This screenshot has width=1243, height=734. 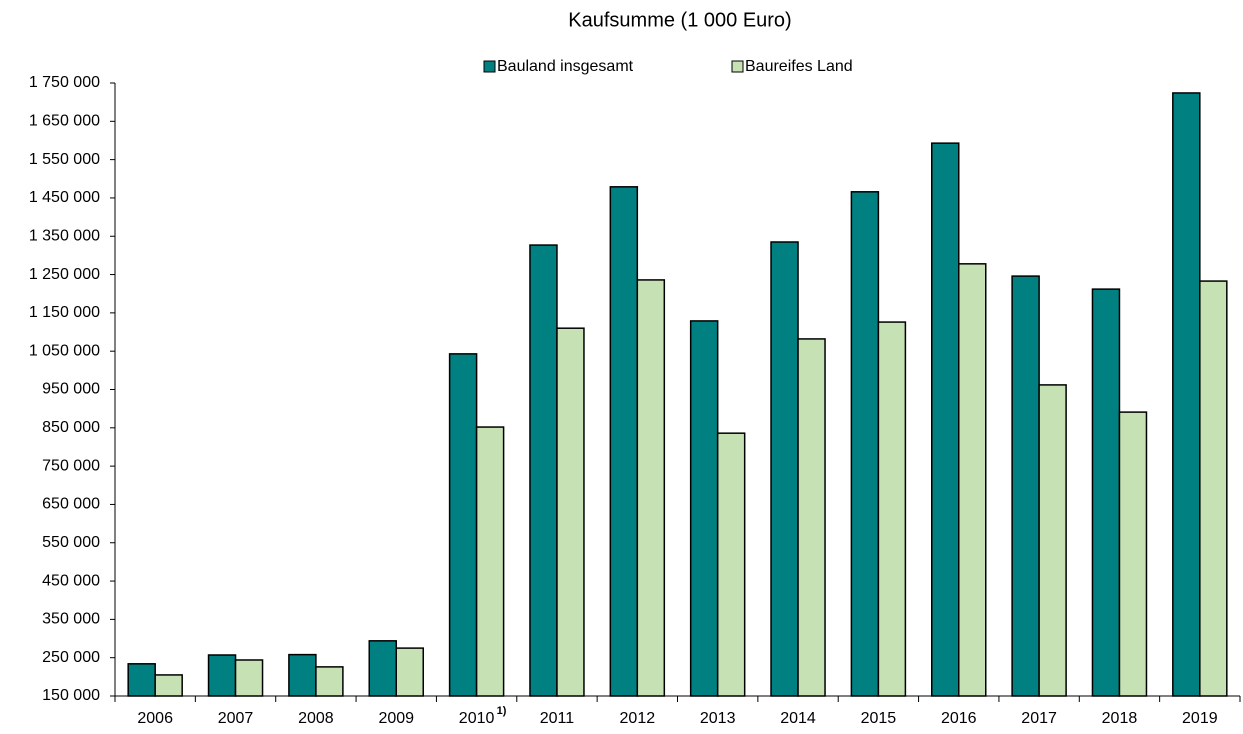 What do you see at coordinates (1200, 718) in the screenshot?
I see `x-tick-label: 2019` at bounding box center [1200, 718].